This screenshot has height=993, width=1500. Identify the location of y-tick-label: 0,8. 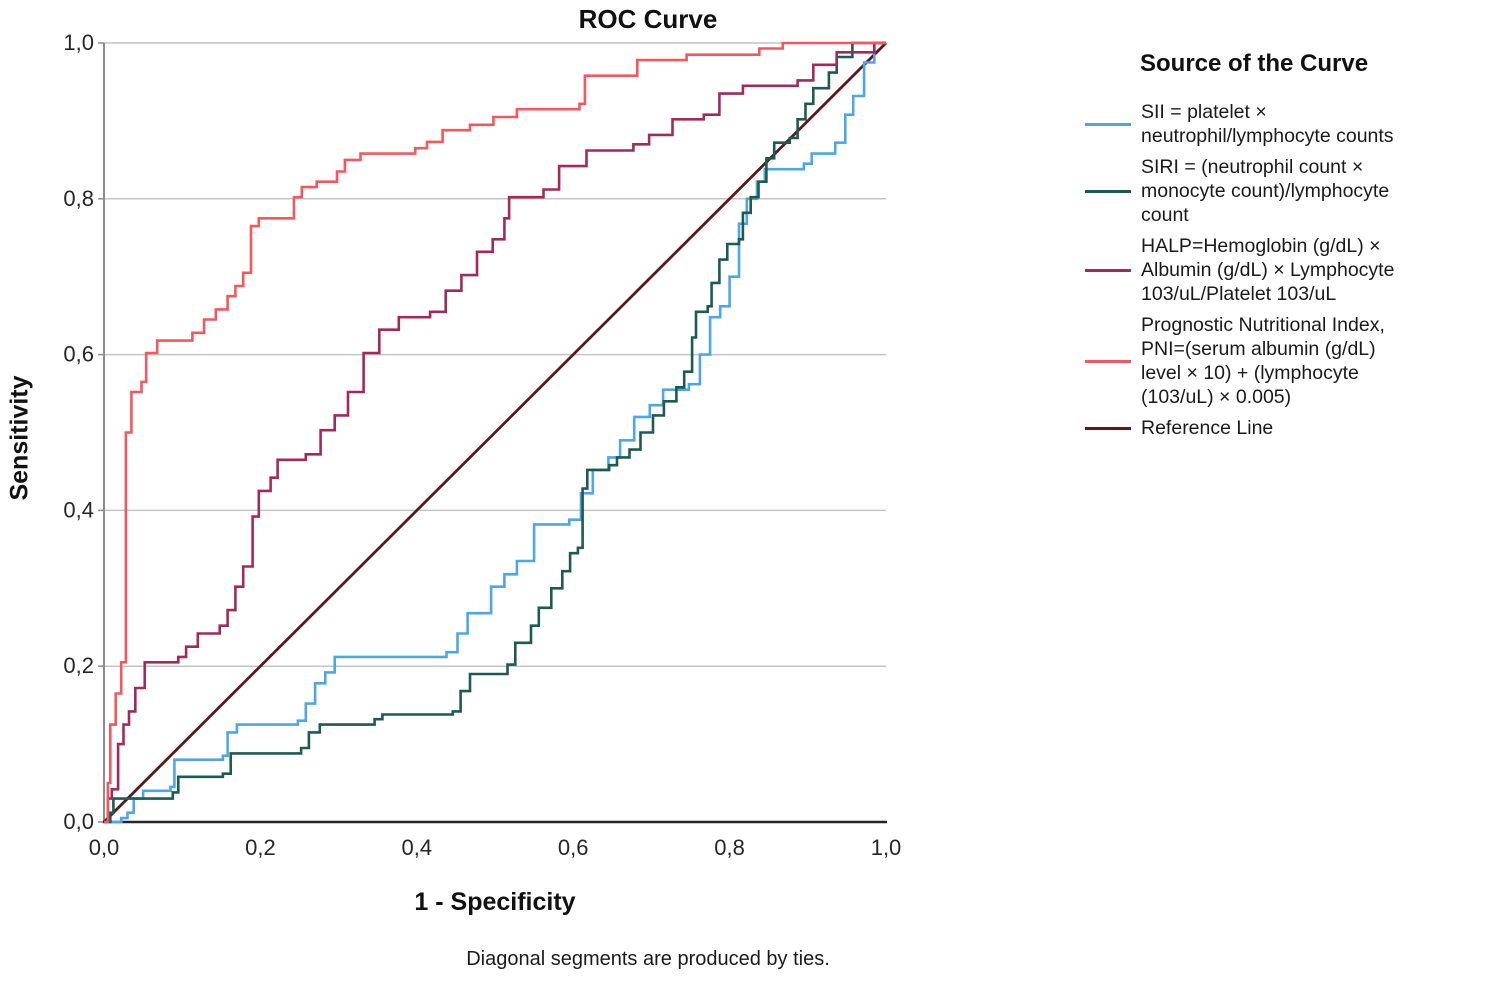
(78, 198).